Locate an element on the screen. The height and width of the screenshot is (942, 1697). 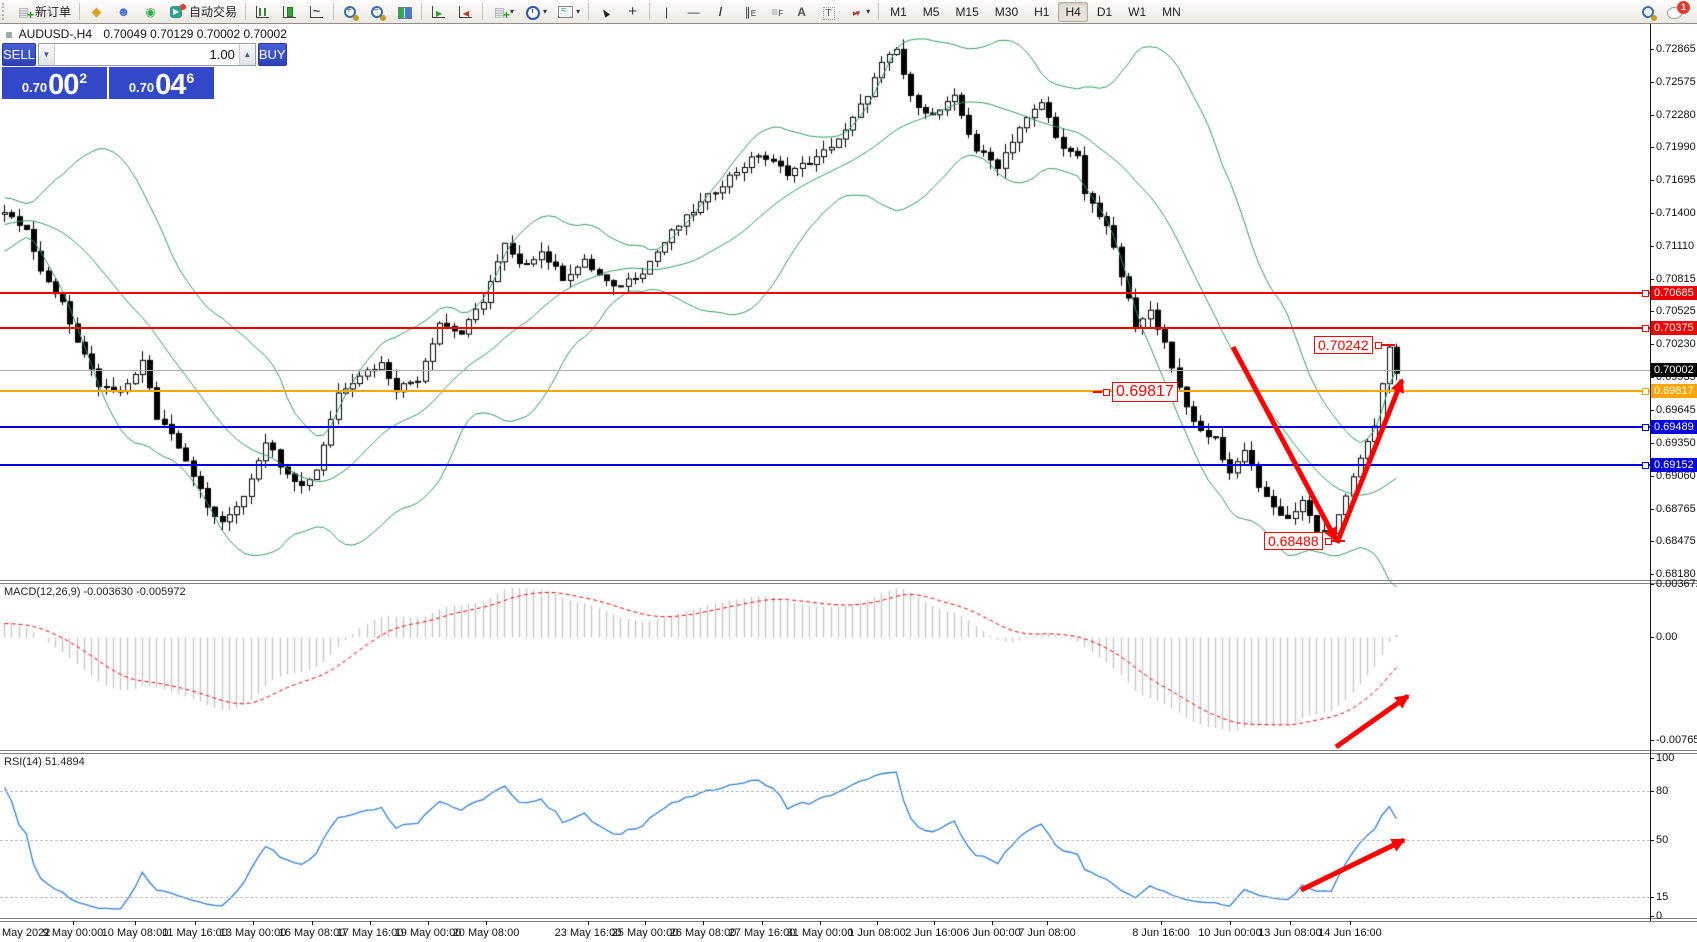
sell-button: SELL is located at coordinates (19, 54).